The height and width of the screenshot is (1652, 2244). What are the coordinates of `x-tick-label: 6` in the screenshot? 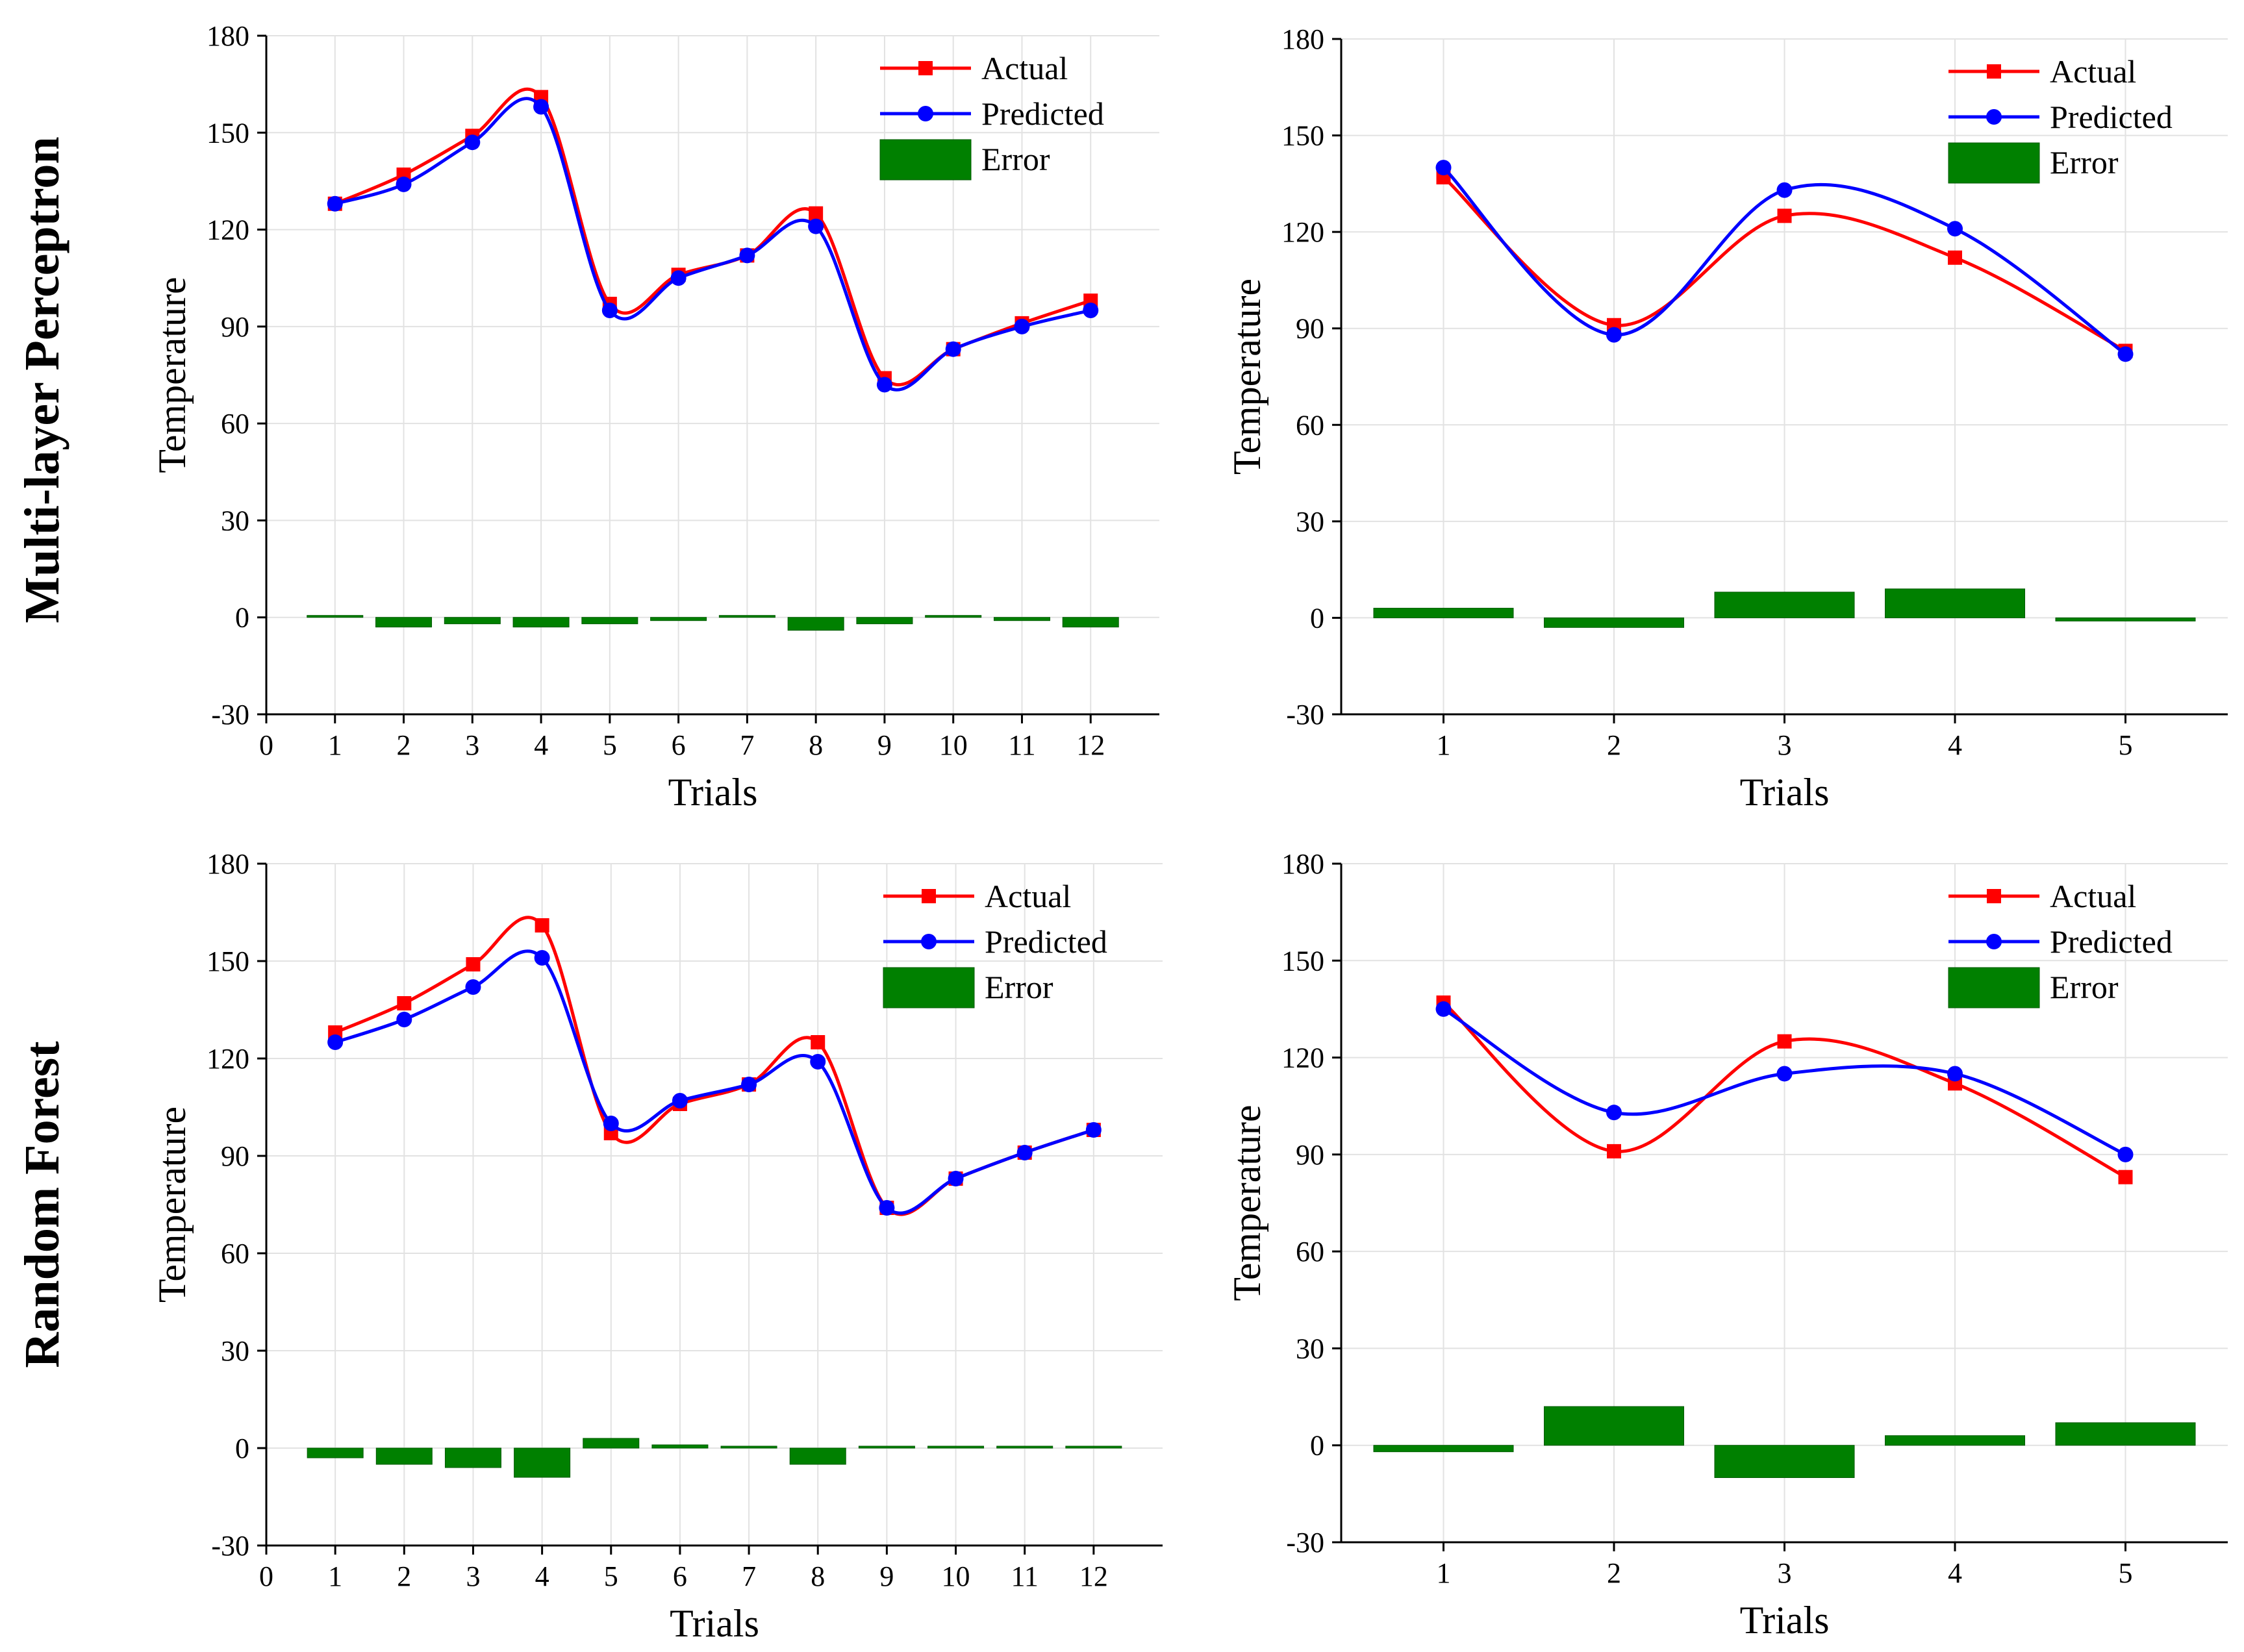 It's located at (680, 1576).